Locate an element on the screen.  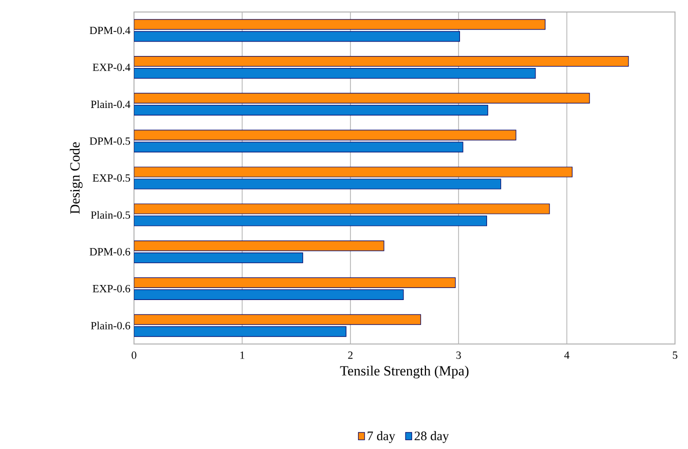
y-tick-label: EXP-0.5 is located at coordinates (111, 178).